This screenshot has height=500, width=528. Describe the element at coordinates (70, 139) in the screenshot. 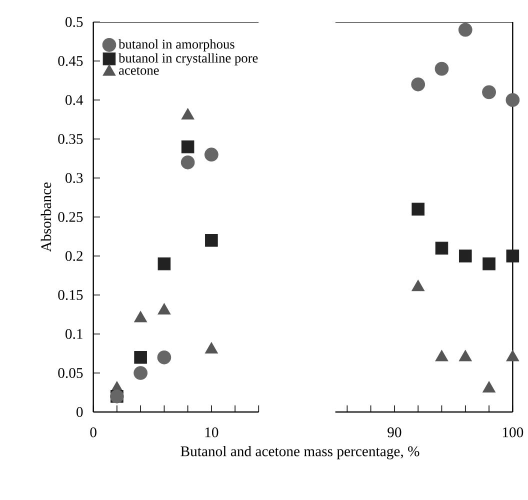

I see `y-tick-label: 0.35` at that location.